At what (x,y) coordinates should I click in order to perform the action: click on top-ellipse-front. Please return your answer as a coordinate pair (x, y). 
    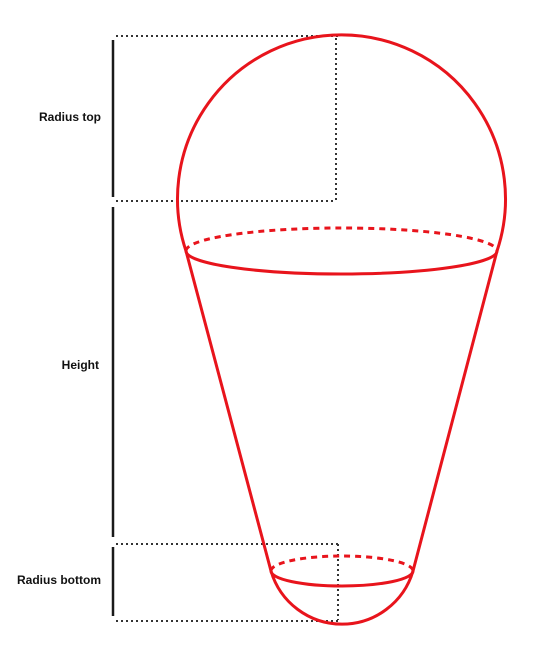
    Looking at the image, I should click on (341, 262).